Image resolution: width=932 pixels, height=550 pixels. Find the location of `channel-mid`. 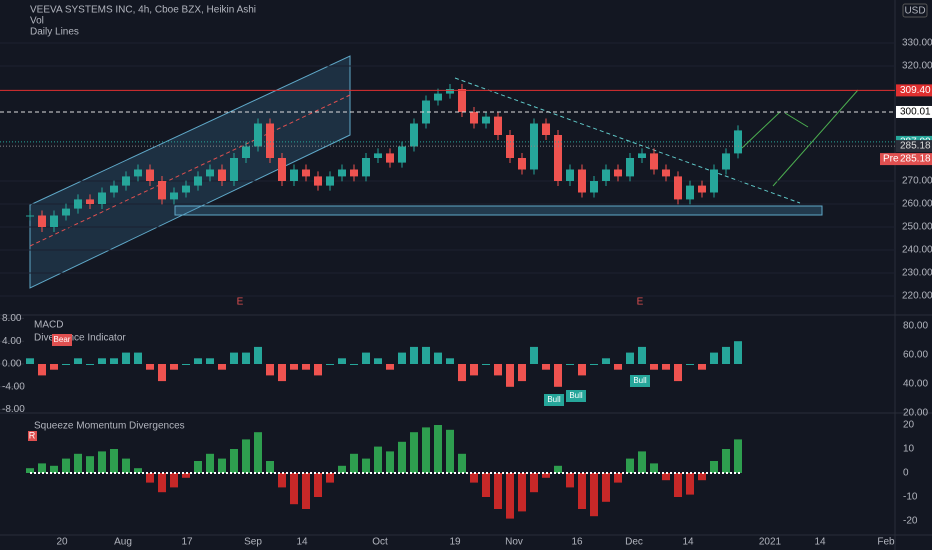

channel-mid is located at coordinates (190, 170).